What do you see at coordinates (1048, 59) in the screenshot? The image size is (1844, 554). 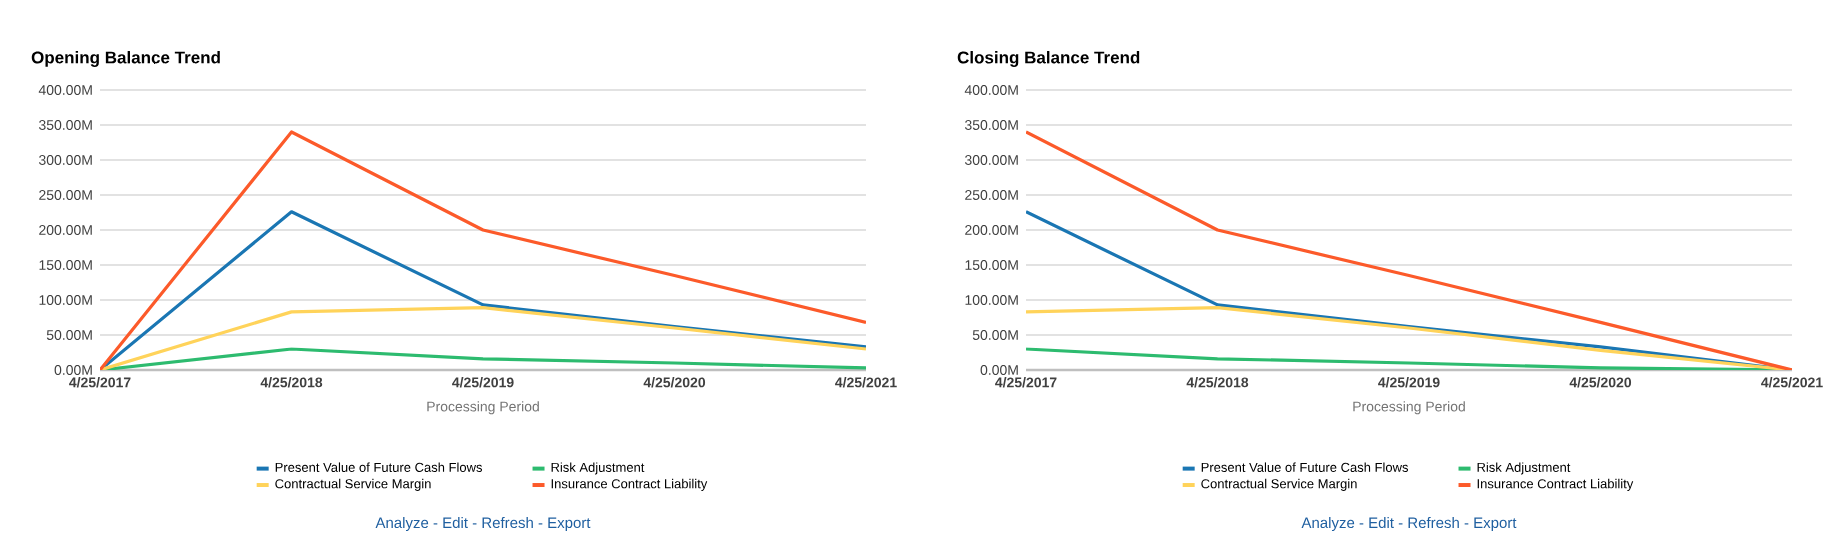 I see `chart-title: Closing Balance Trend` at bounding box center [1048, 59].